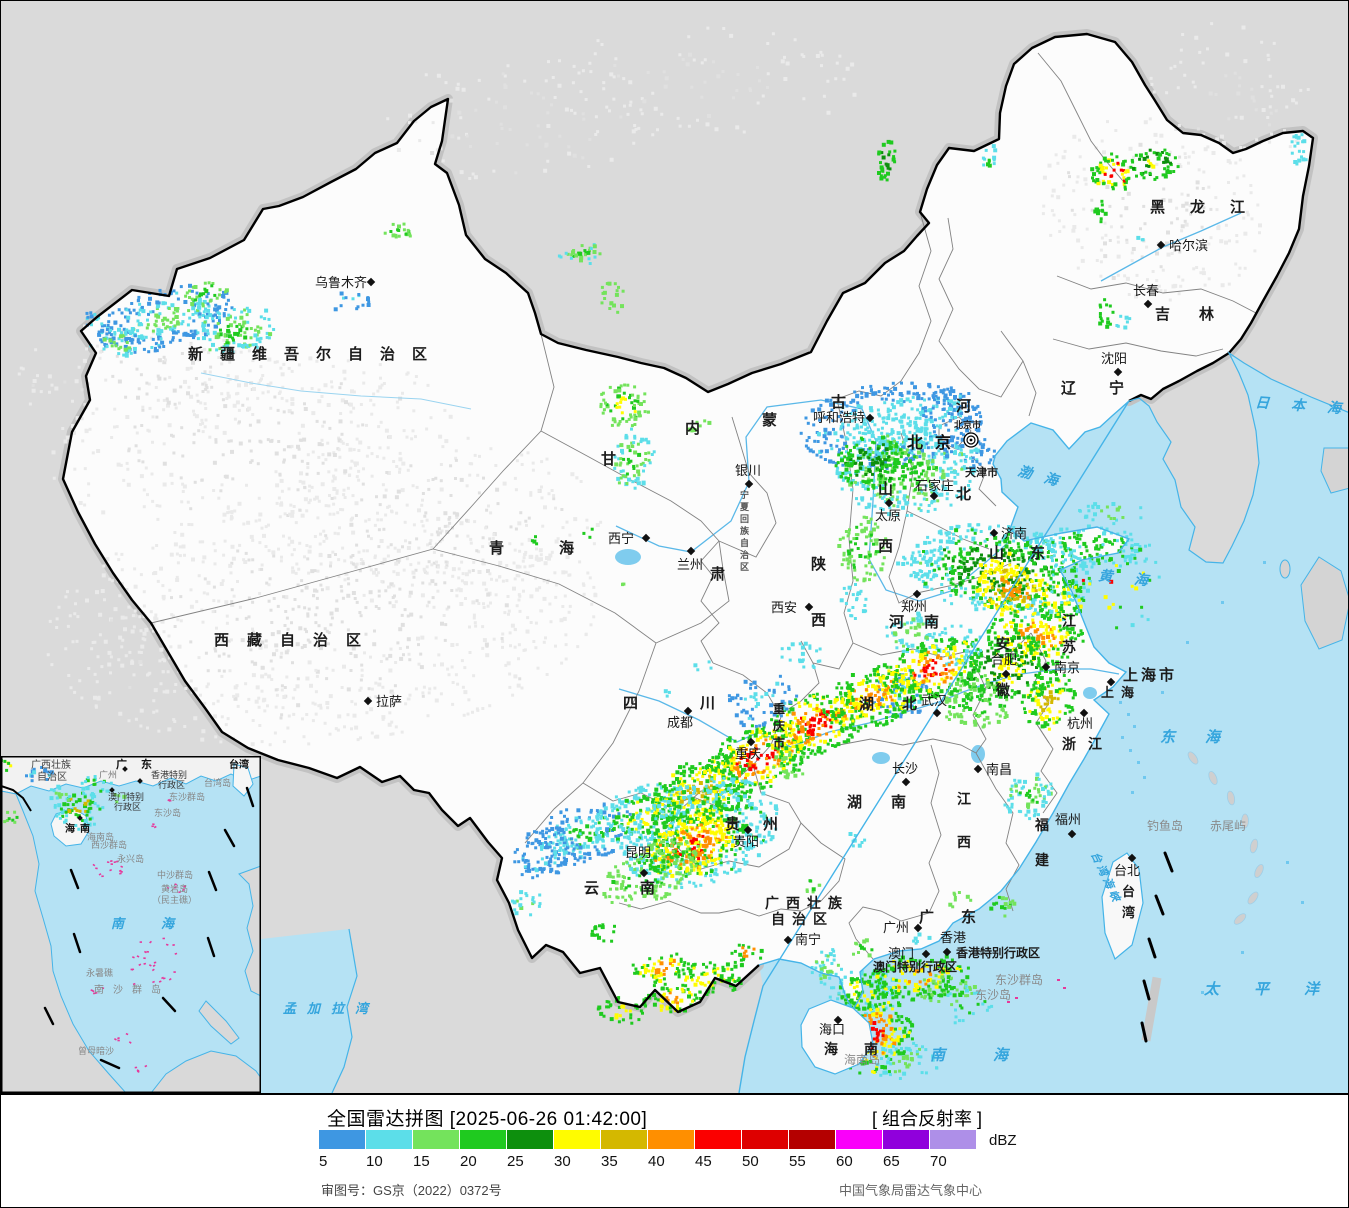  What do you see at coordinates (121, 764) in the screenshot?
I see `inset-label: 广` at bounding box center [121, 764].